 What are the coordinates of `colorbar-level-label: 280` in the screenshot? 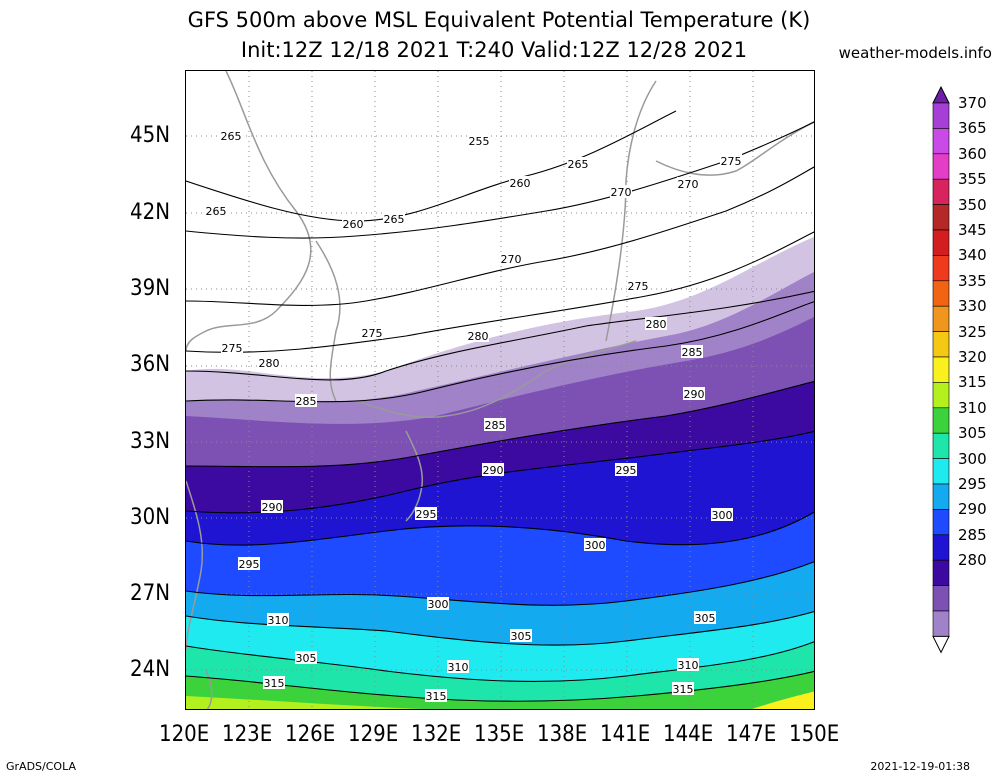 It's located at (972, 560).